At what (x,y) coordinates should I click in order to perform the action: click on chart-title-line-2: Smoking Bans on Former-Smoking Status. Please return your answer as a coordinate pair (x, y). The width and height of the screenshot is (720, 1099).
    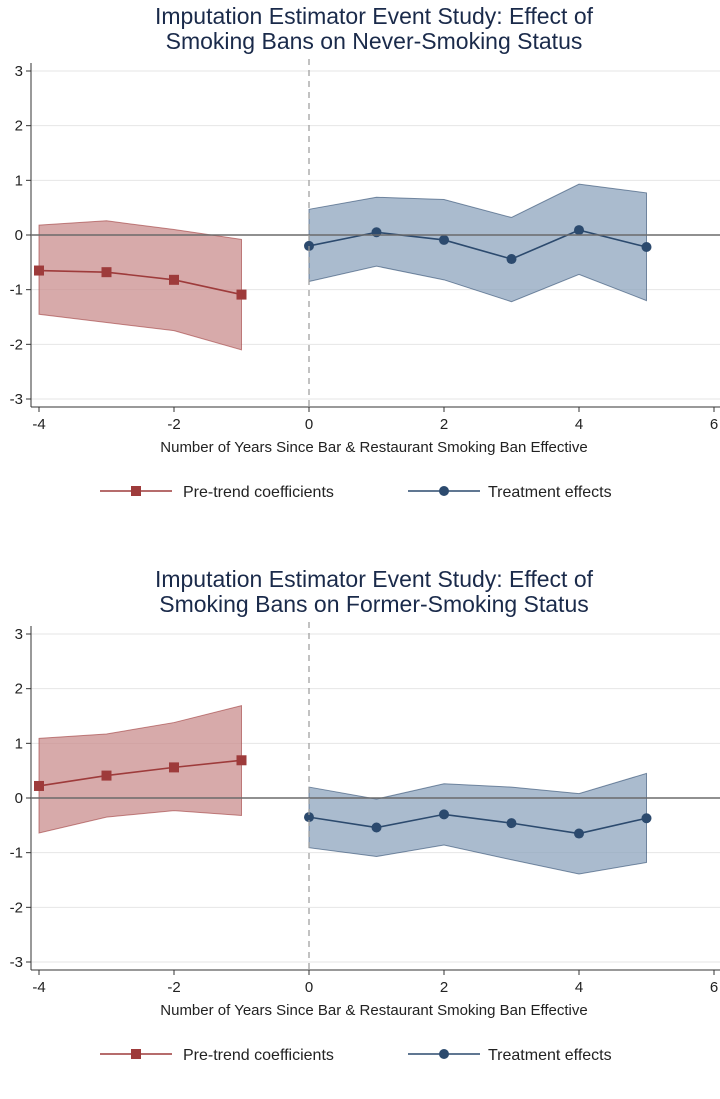
    Looking at the image, I should click on (374, 604).